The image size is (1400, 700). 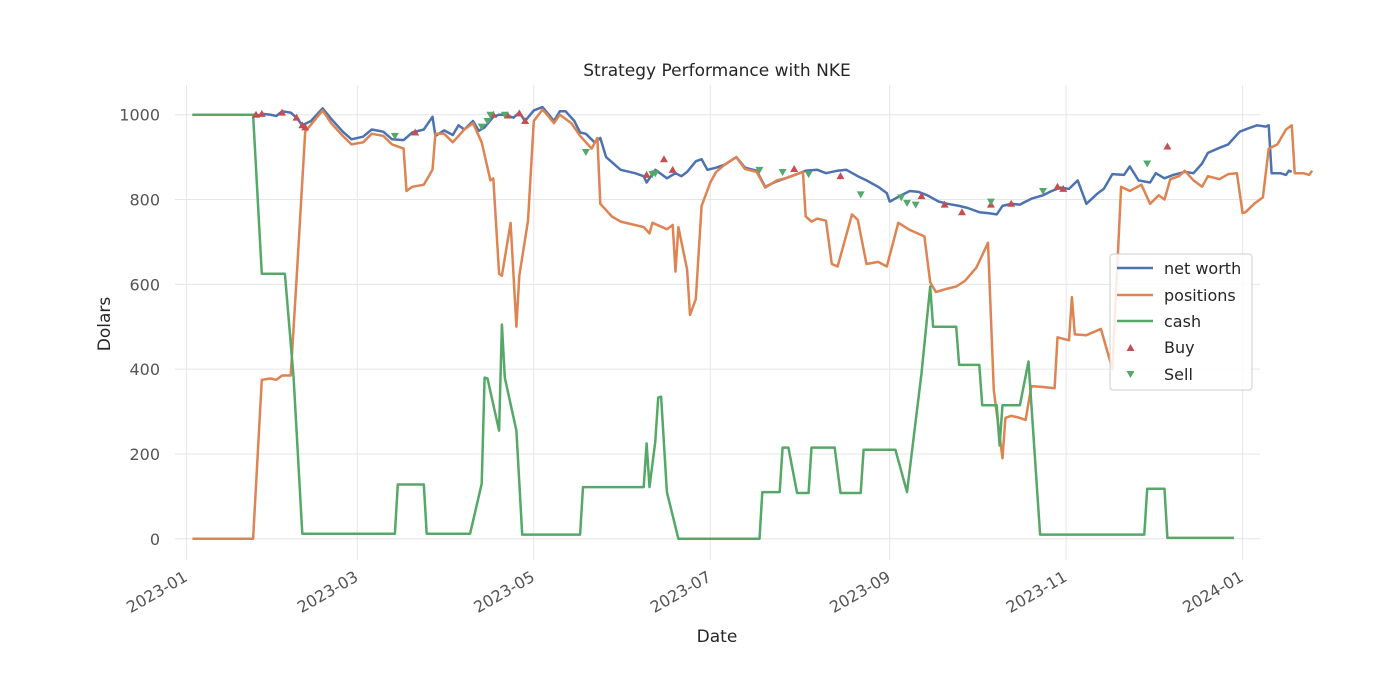 I want to click on legend-cash-label: cash, so click(x=1182, y=321).